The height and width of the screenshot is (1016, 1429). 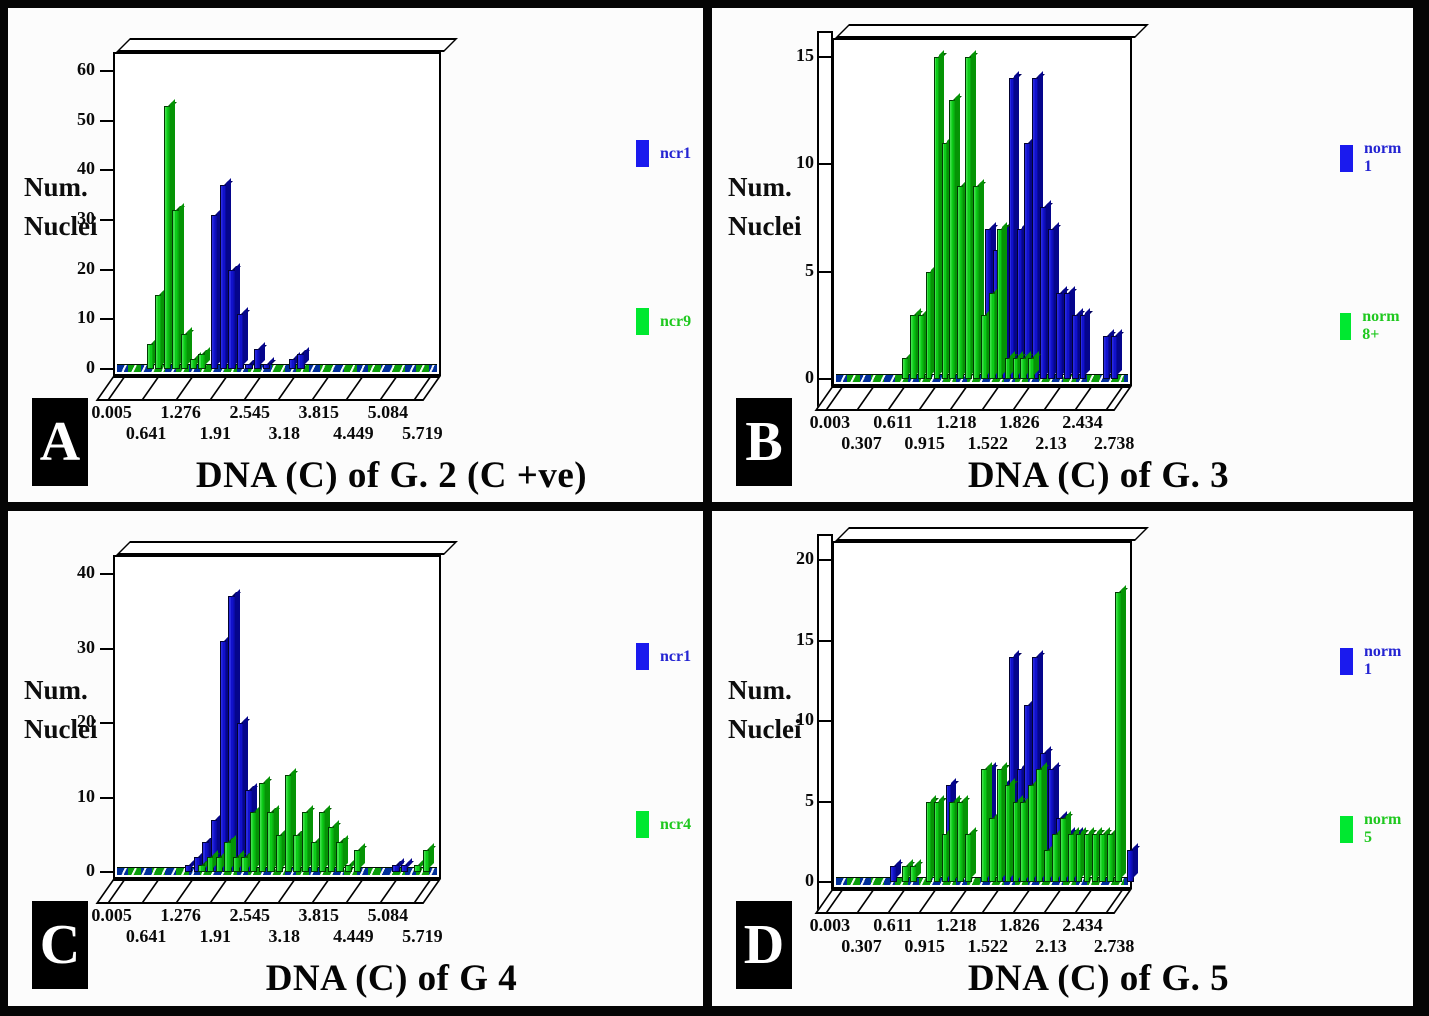 I want to click on x-axis-tick-label: 0.915, so click(x=924, y=946).